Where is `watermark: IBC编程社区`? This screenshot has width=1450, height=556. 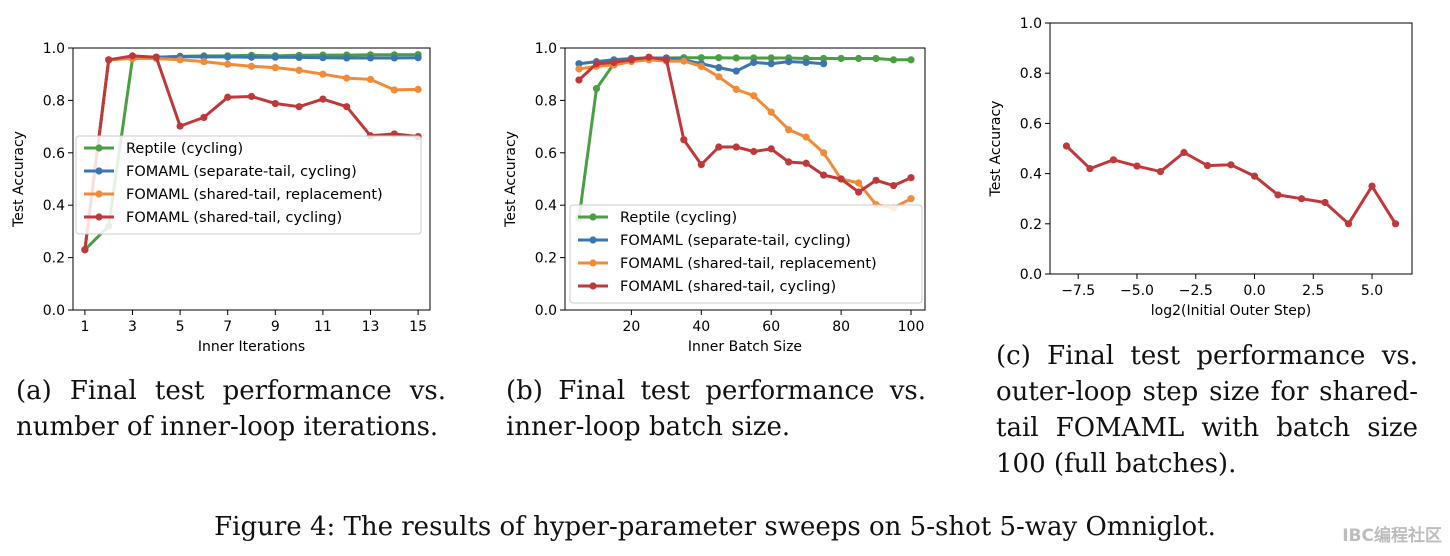
watermark: IBC编程社区 is located at coordinates (1392, 536).